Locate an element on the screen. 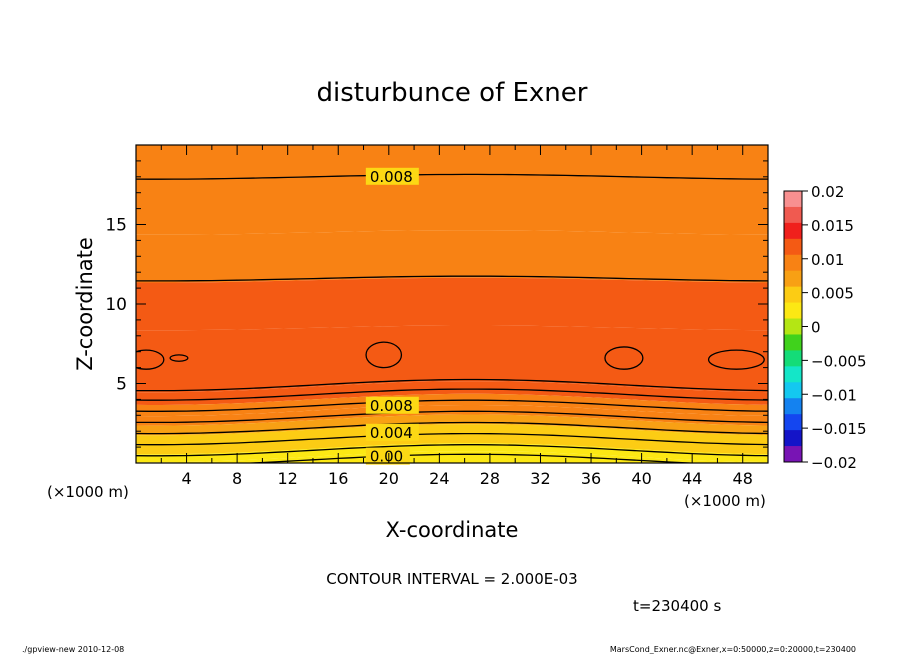 This screenshot has width=904, height=654. chart-title: disturbunce of Exner is located at coordinates (452, 93).